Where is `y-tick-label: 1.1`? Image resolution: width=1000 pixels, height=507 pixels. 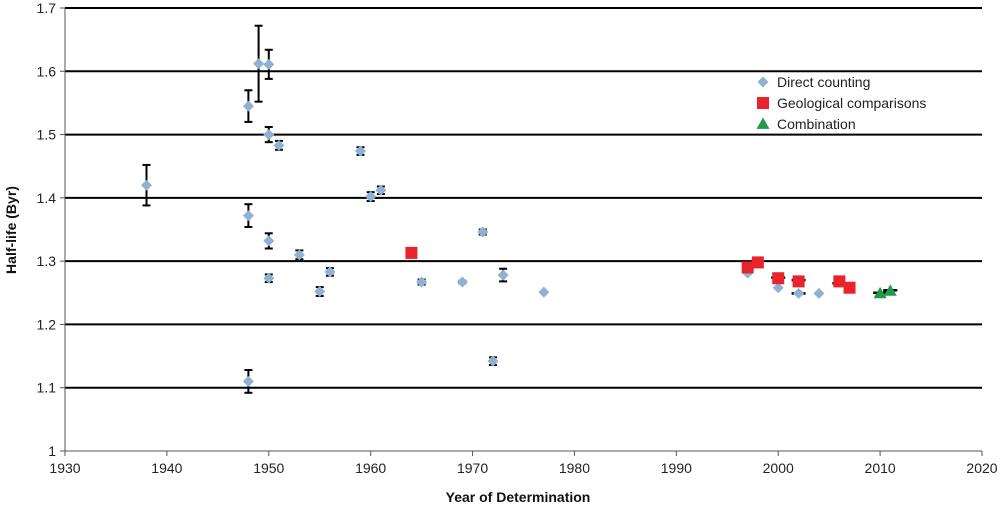
y-tick-label: 1.1 is located at coordinates (47, 388).